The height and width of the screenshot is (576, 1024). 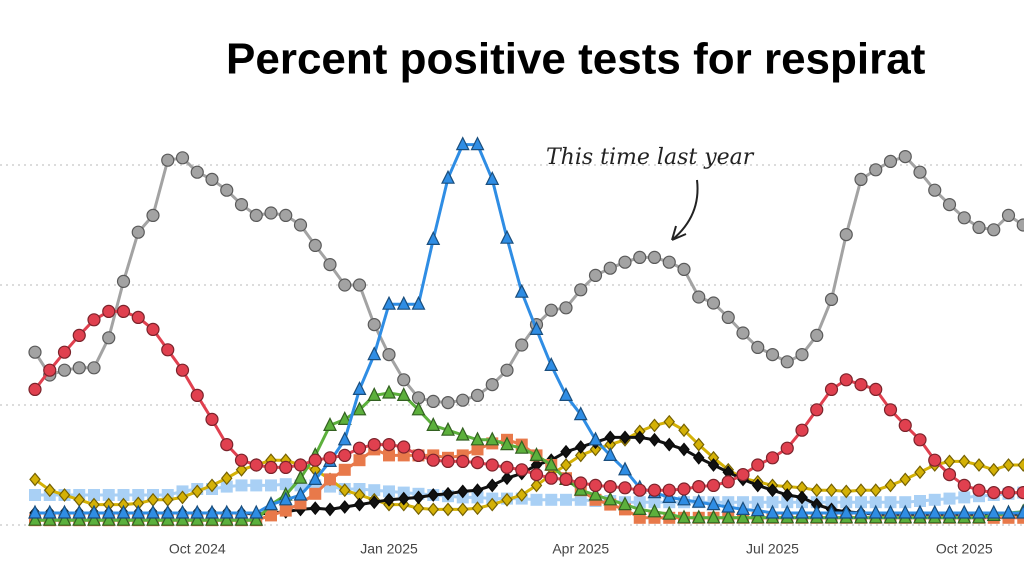 I want to click on x-tick-label: Oct 2024, so click(x=197, y=549).